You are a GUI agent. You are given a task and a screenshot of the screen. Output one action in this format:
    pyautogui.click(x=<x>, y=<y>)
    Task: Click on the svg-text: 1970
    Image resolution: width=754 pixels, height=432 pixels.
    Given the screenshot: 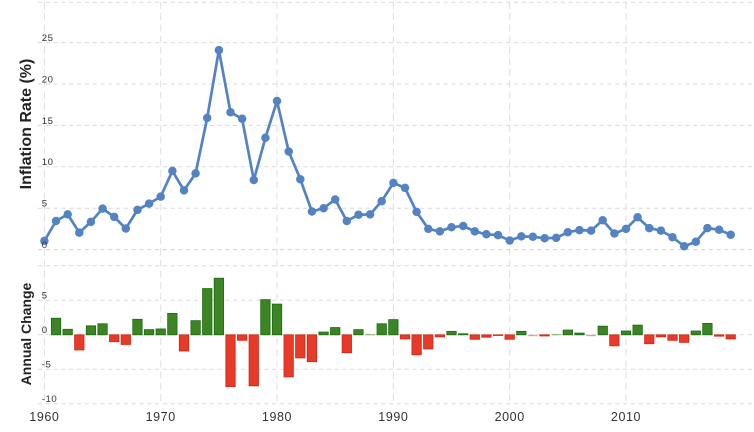 What is the action you would take?
    pyautogui.click(x=161, y=417)
    